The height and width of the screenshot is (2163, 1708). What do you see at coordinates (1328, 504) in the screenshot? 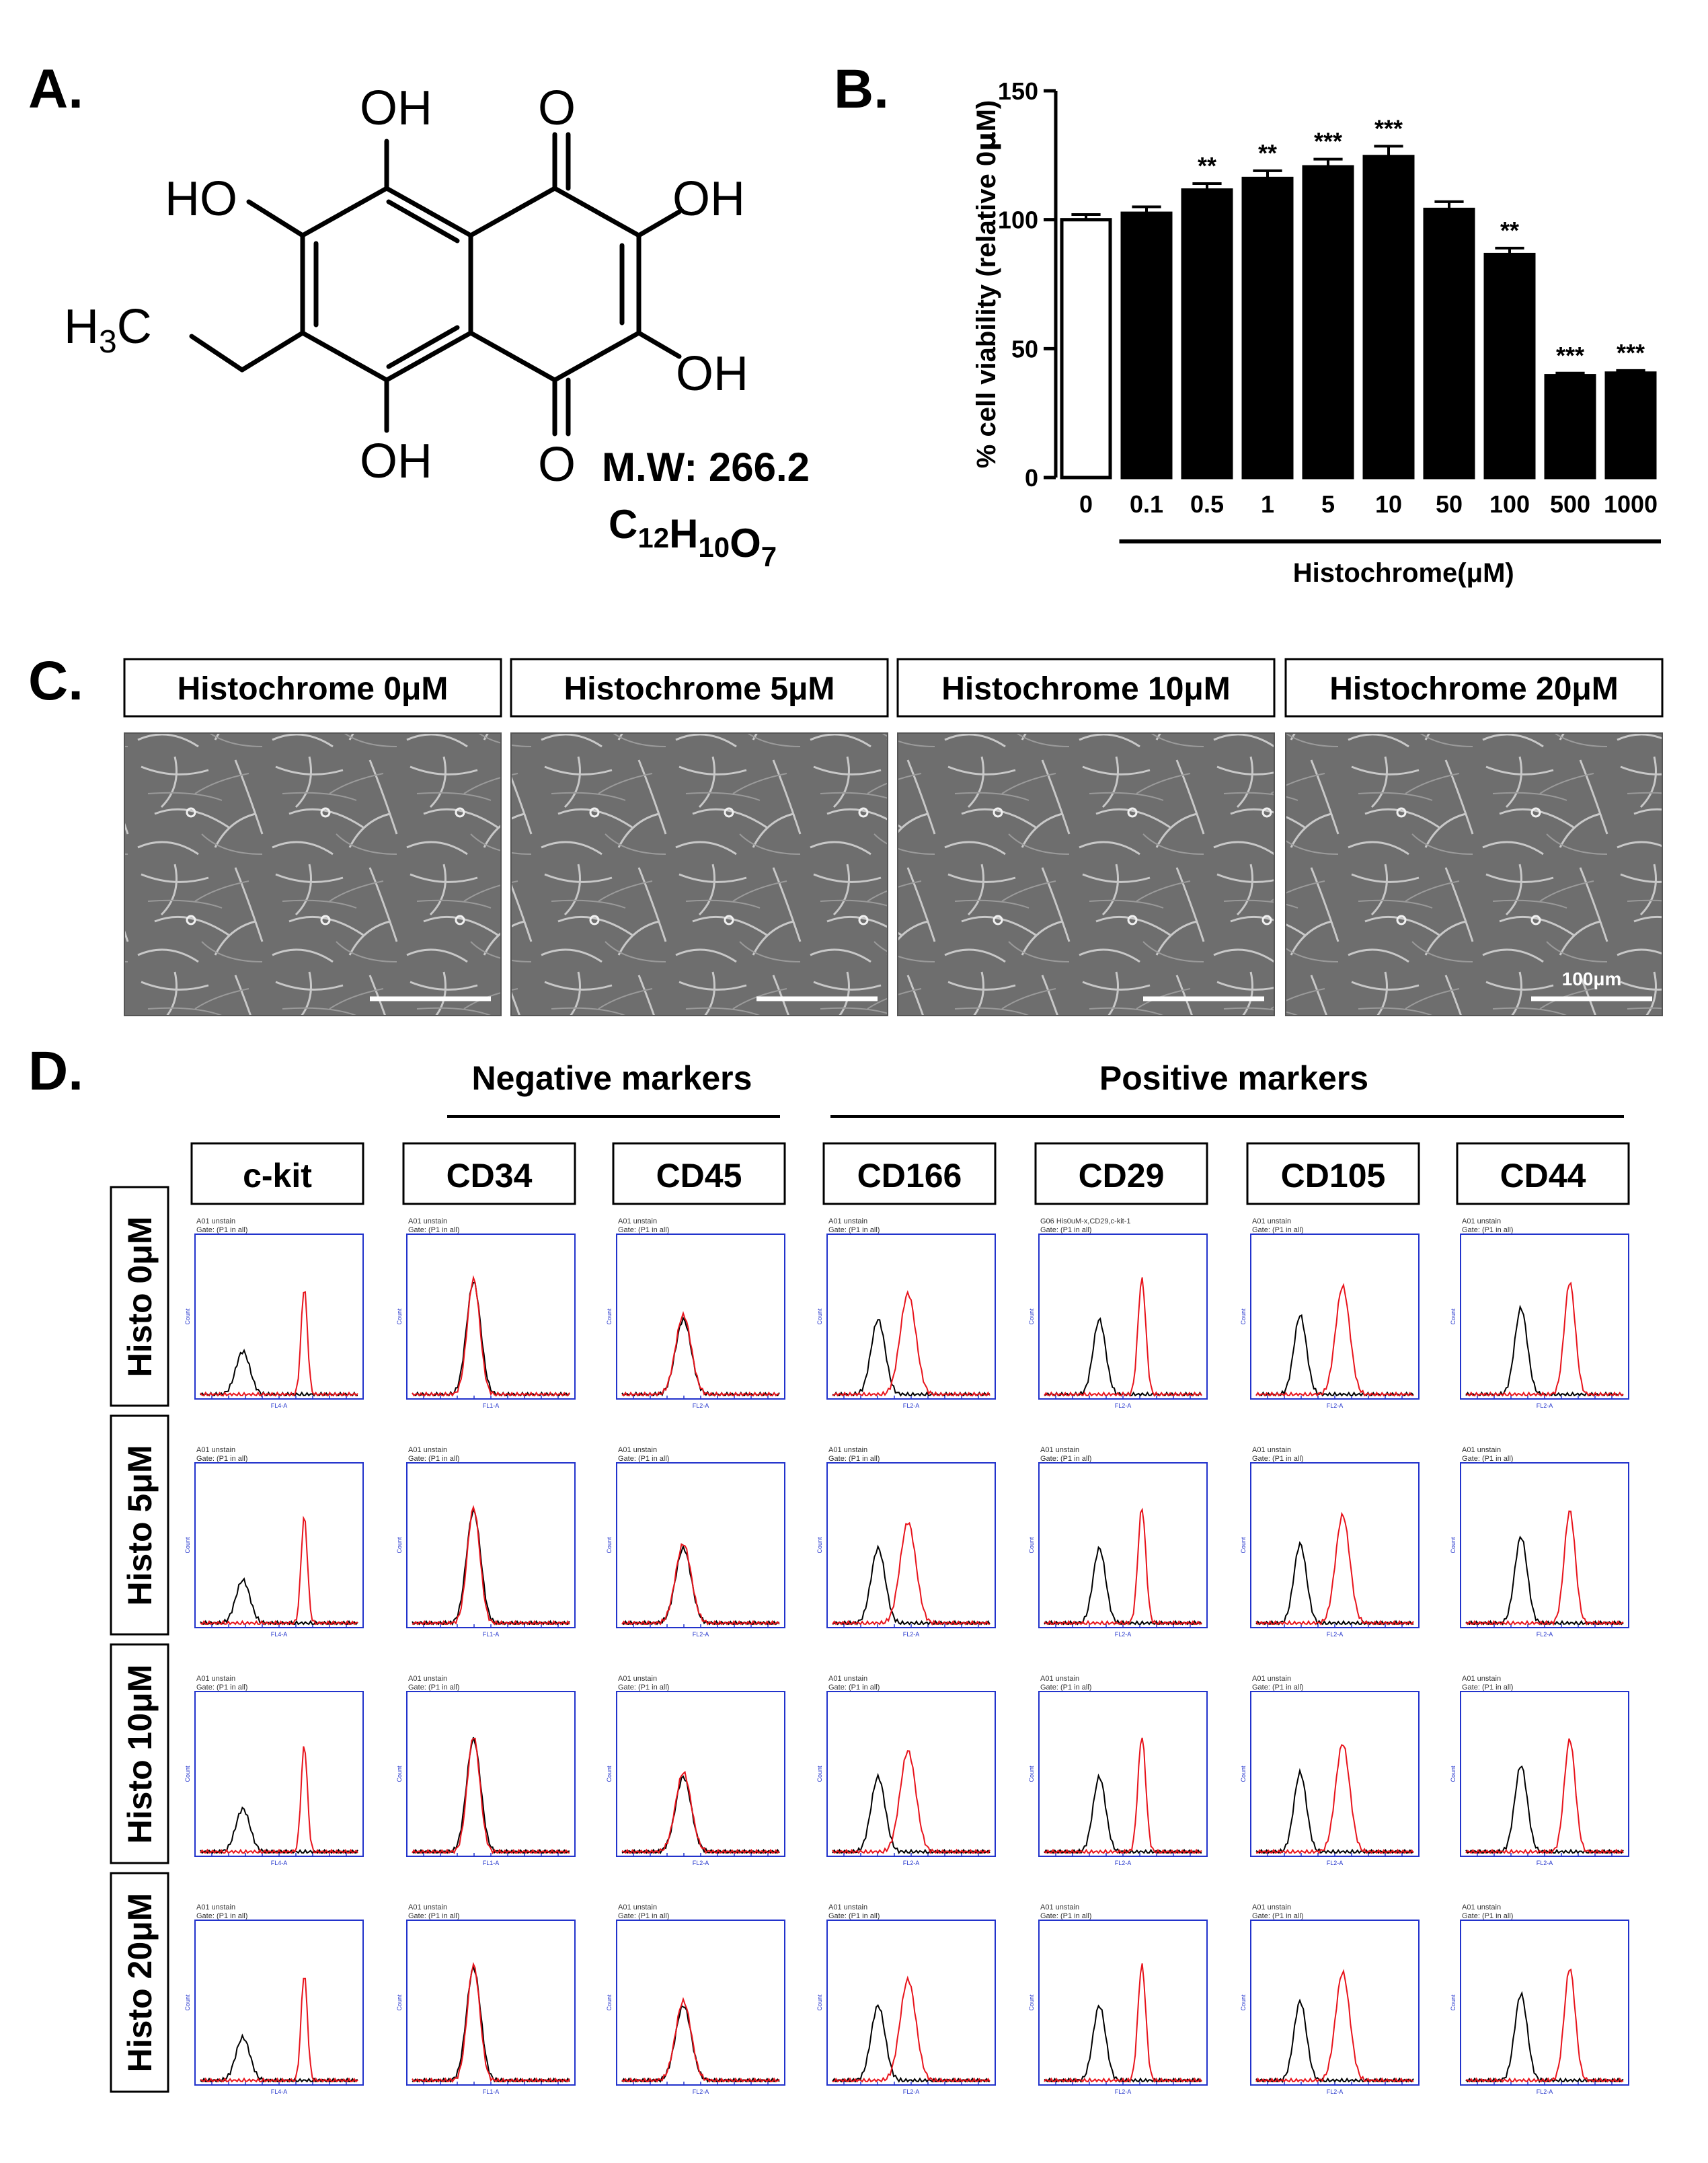
I see `x-tick-label: 5` at bounding box center [1328, 504].